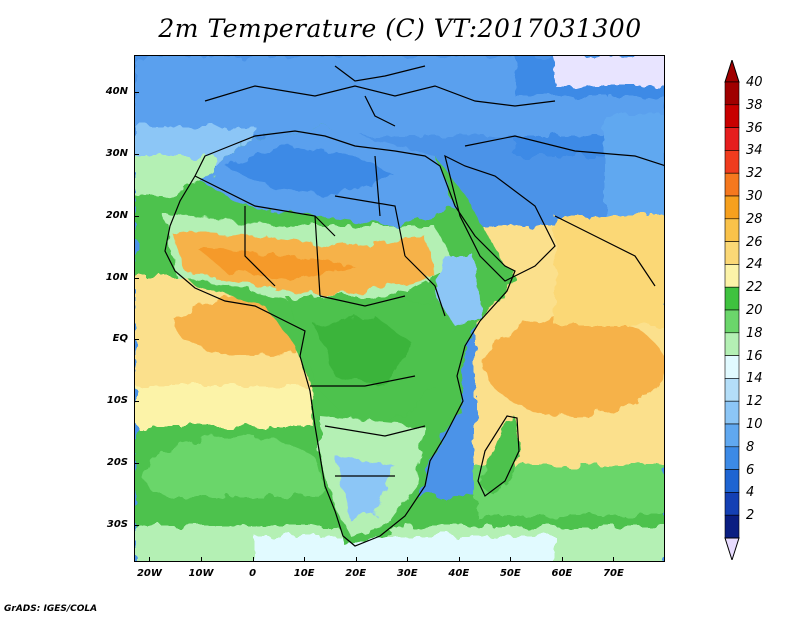  What do you see at coordinates (754, 196) in the screenshot?
I see `colorbar-level-label: 30` at bounding box center [754, 196].